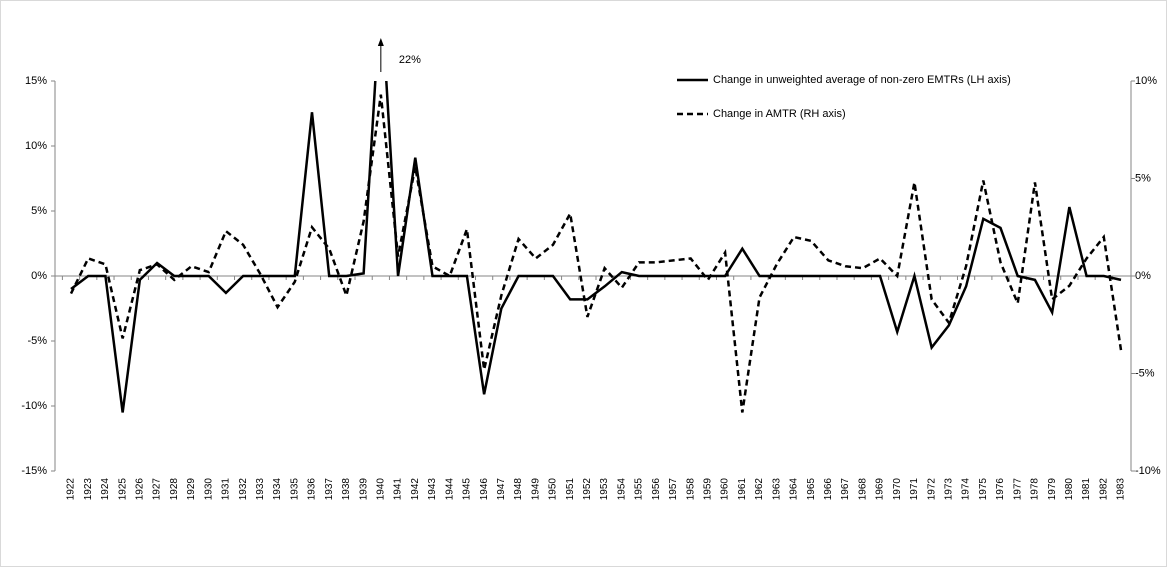  What do you see at coordinates (380, 489) in the screenshot?
I see `x-tick-label: 1940` at bounding box center [380, 489].